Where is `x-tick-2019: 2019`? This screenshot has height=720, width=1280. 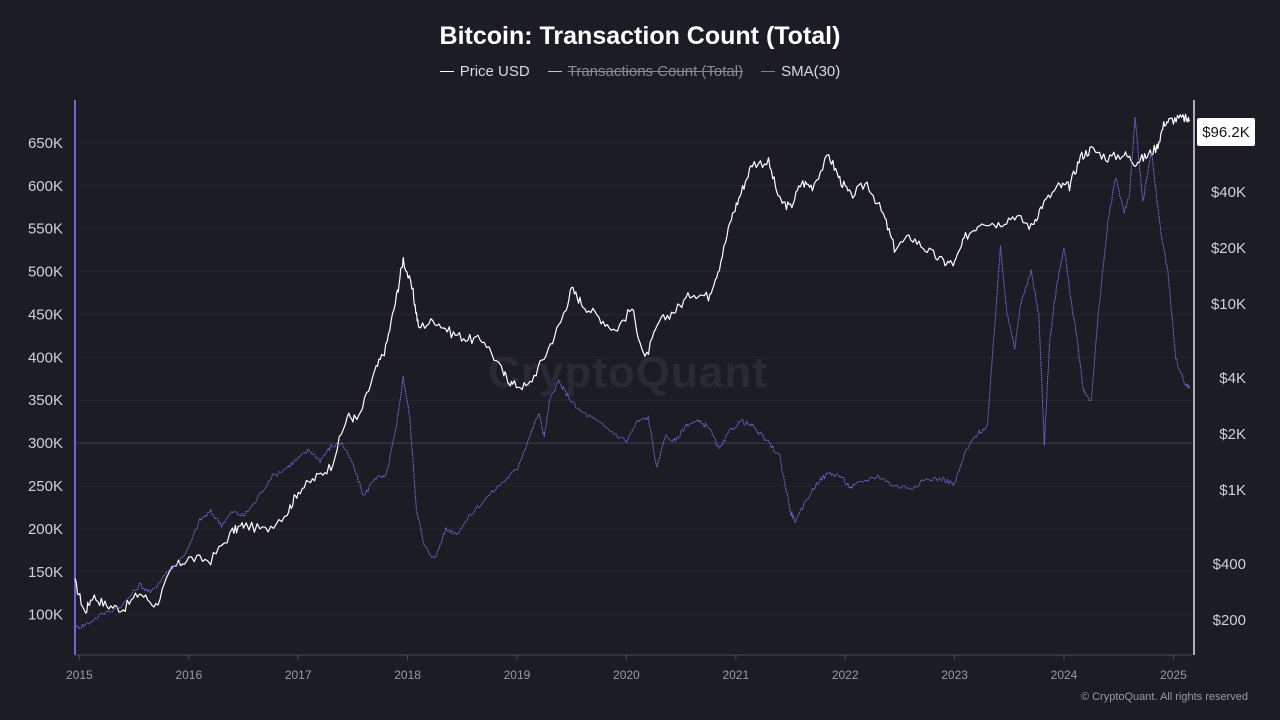
x-tick-2019: 2019 is located at coordinates (517, 675).